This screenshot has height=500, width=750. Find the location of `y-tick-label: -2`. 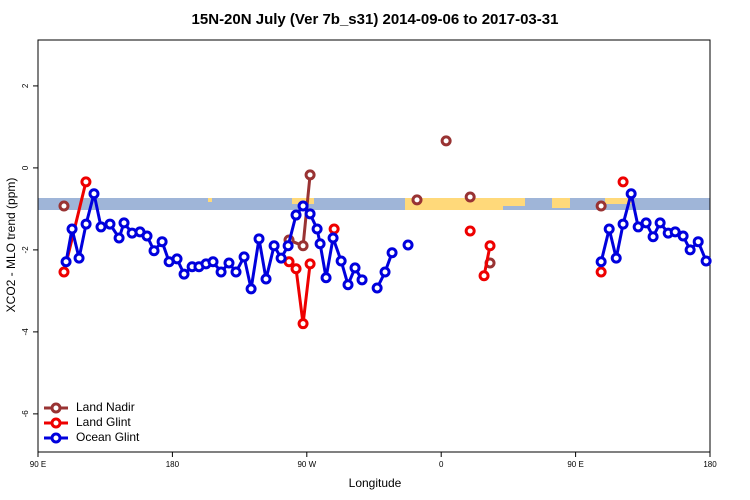

y-tick-label: -2 is located at coordinates (25, 250).